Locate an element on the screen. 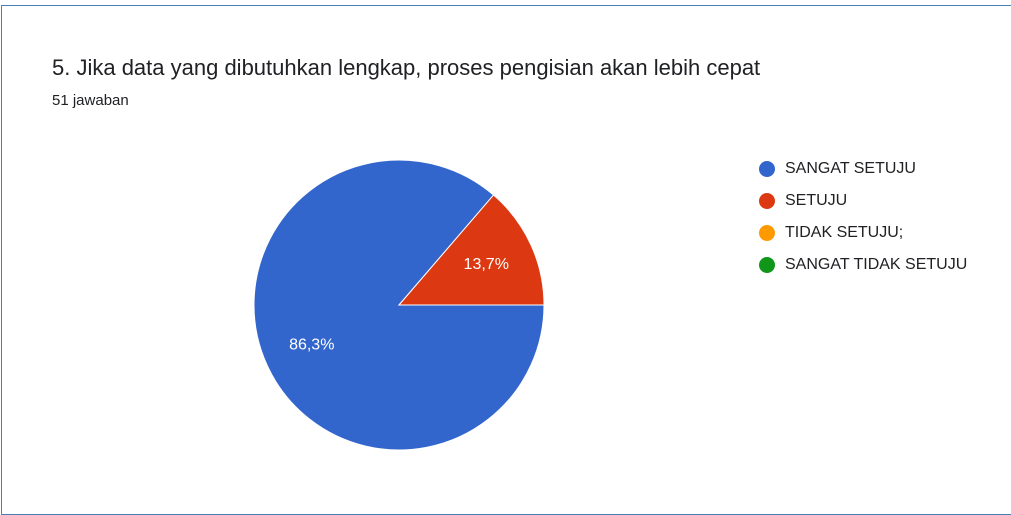 The width and height of the screenshot is (1011, 515). slice-label: 13,7% is located at coordinates (486, 264).